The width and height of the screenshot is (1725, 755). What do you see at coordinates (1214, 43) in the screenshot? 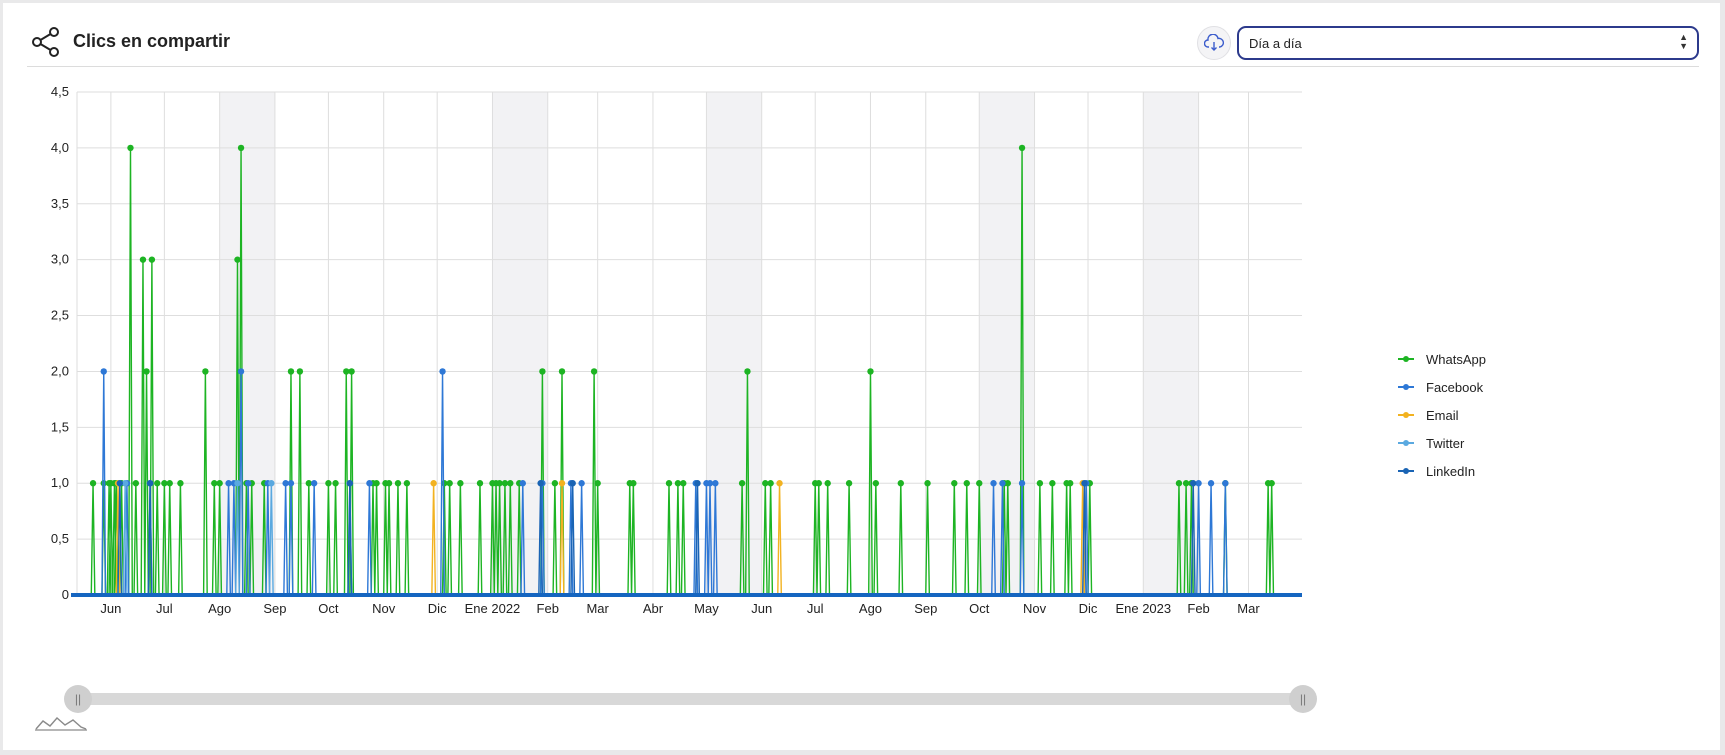
I see `download-button` at bounding box center [1214, 43].